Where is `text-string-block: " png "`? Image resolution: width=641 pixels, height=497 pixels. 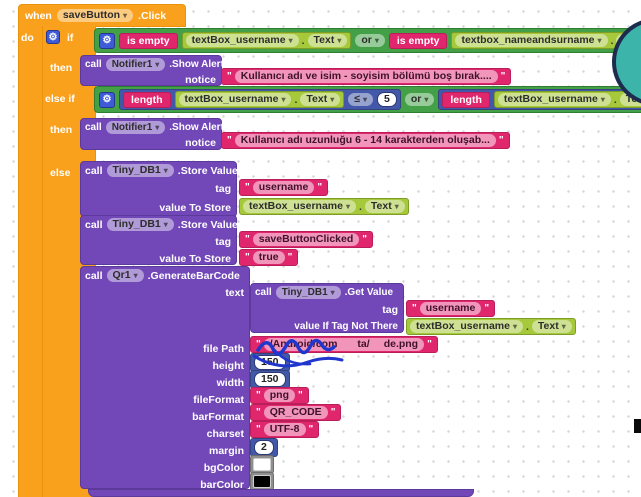 text-string-block: " png " is located at coordinates (279, 395).